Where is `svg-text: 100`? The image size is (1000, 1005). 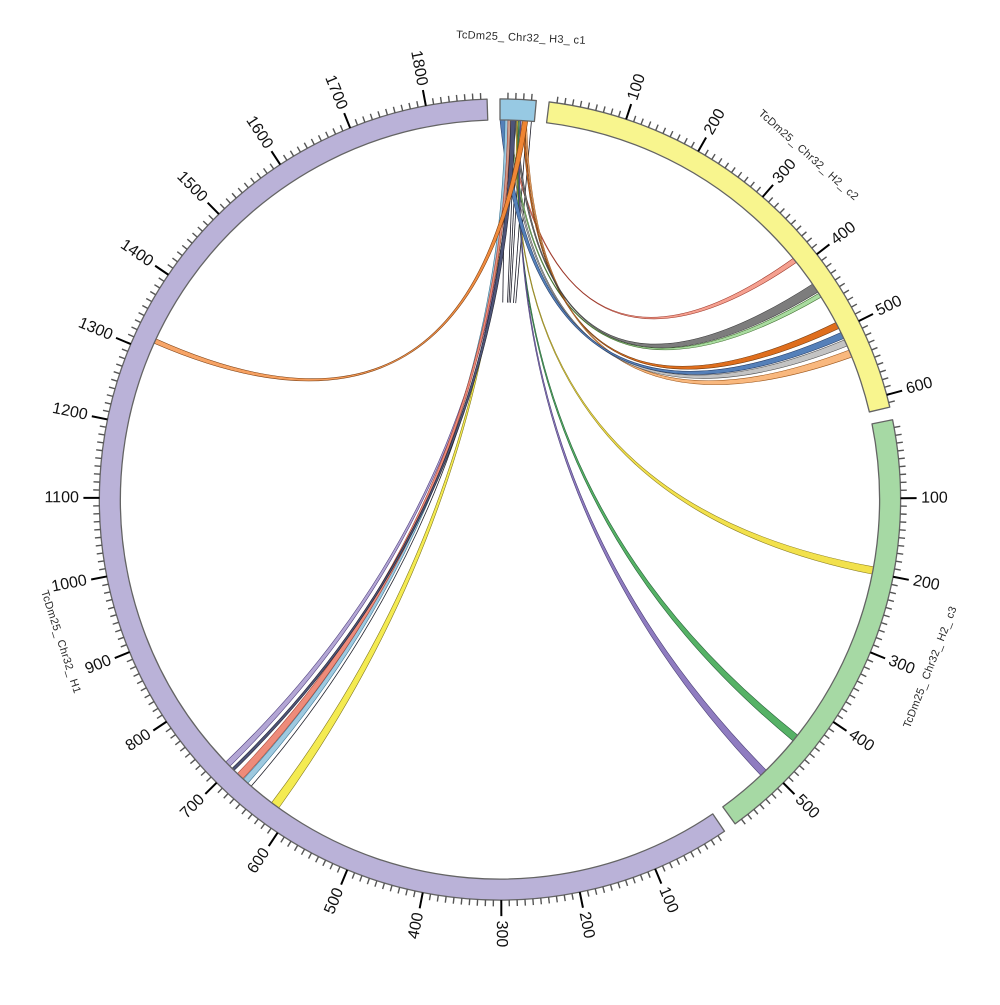 svg-text: 100 is located at coordinates (934, 498).